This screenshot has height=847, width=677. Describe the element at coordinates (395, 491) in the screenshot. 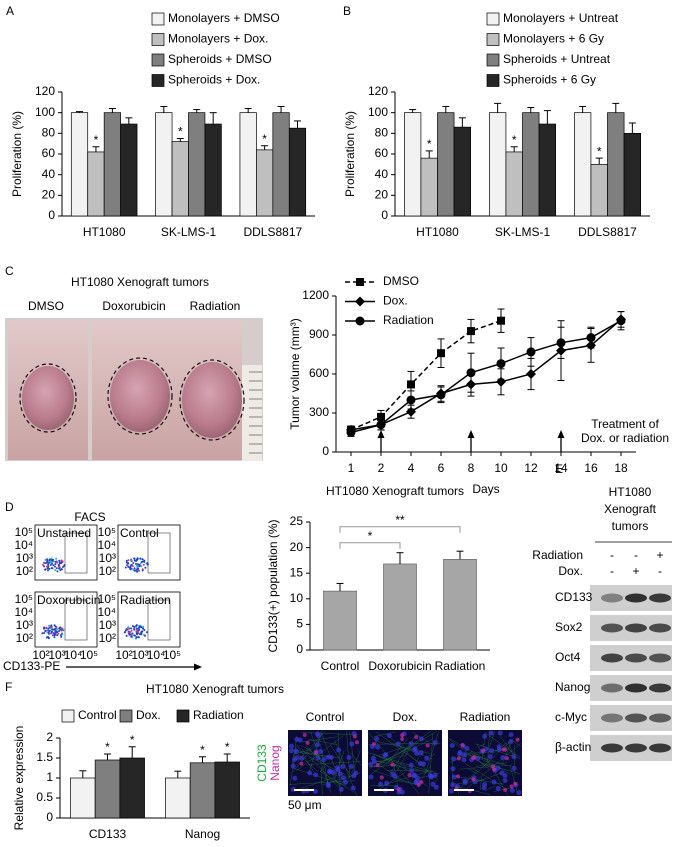

I see `chart-title: HT1080 Xenograft tumors` at that location.